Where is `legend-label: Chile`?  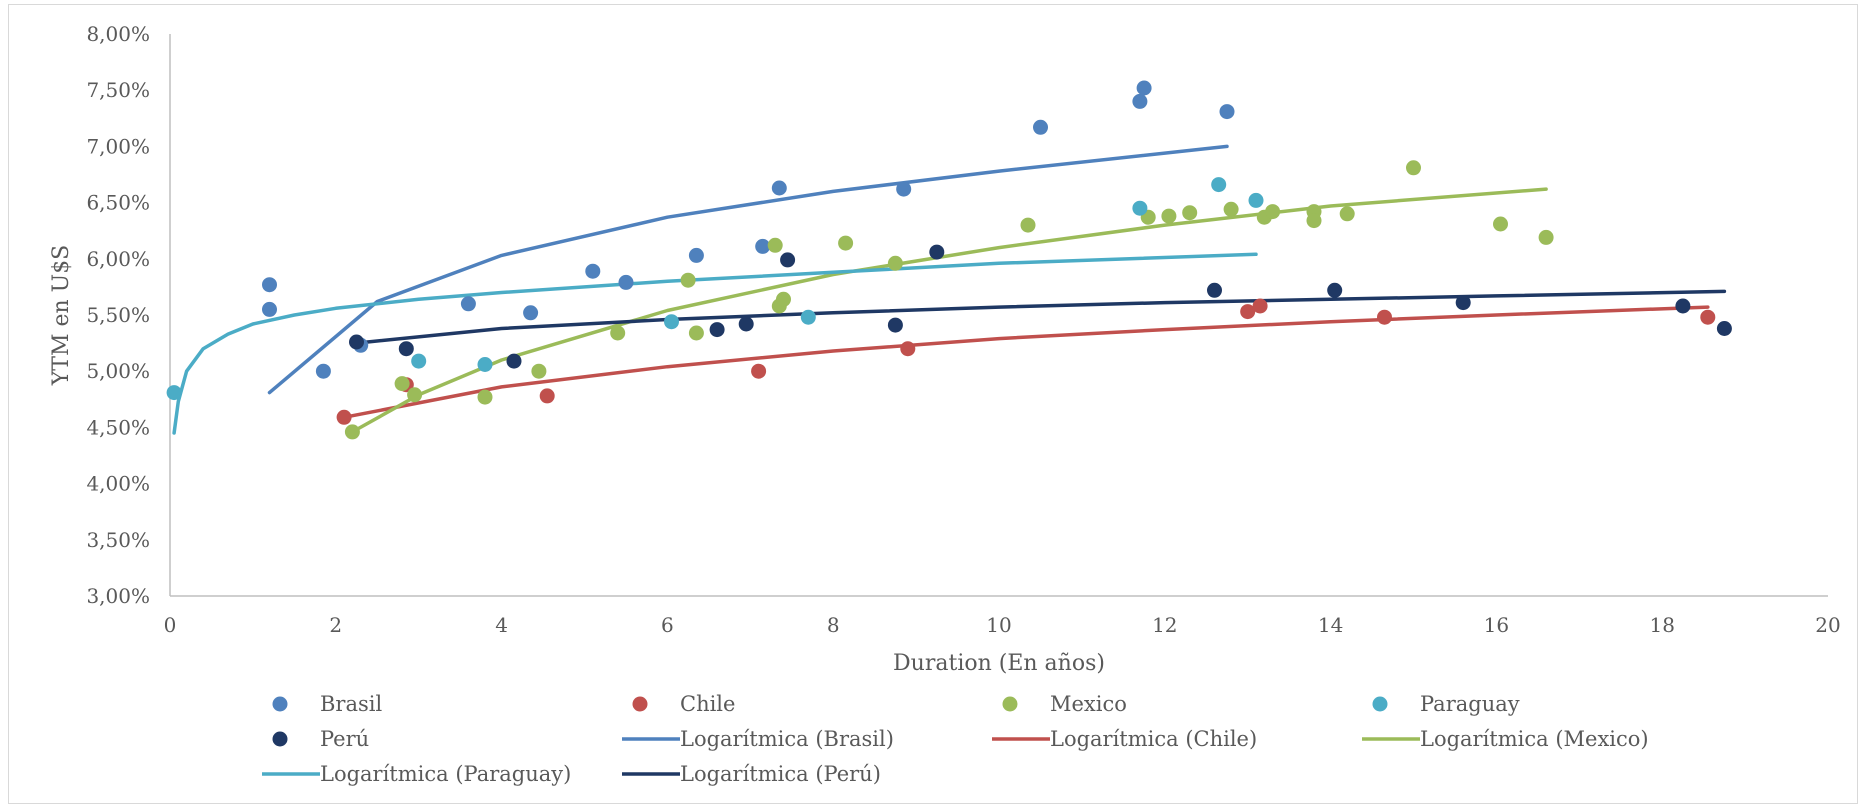
legend-label: Chile is located at coordinates (707, 704).